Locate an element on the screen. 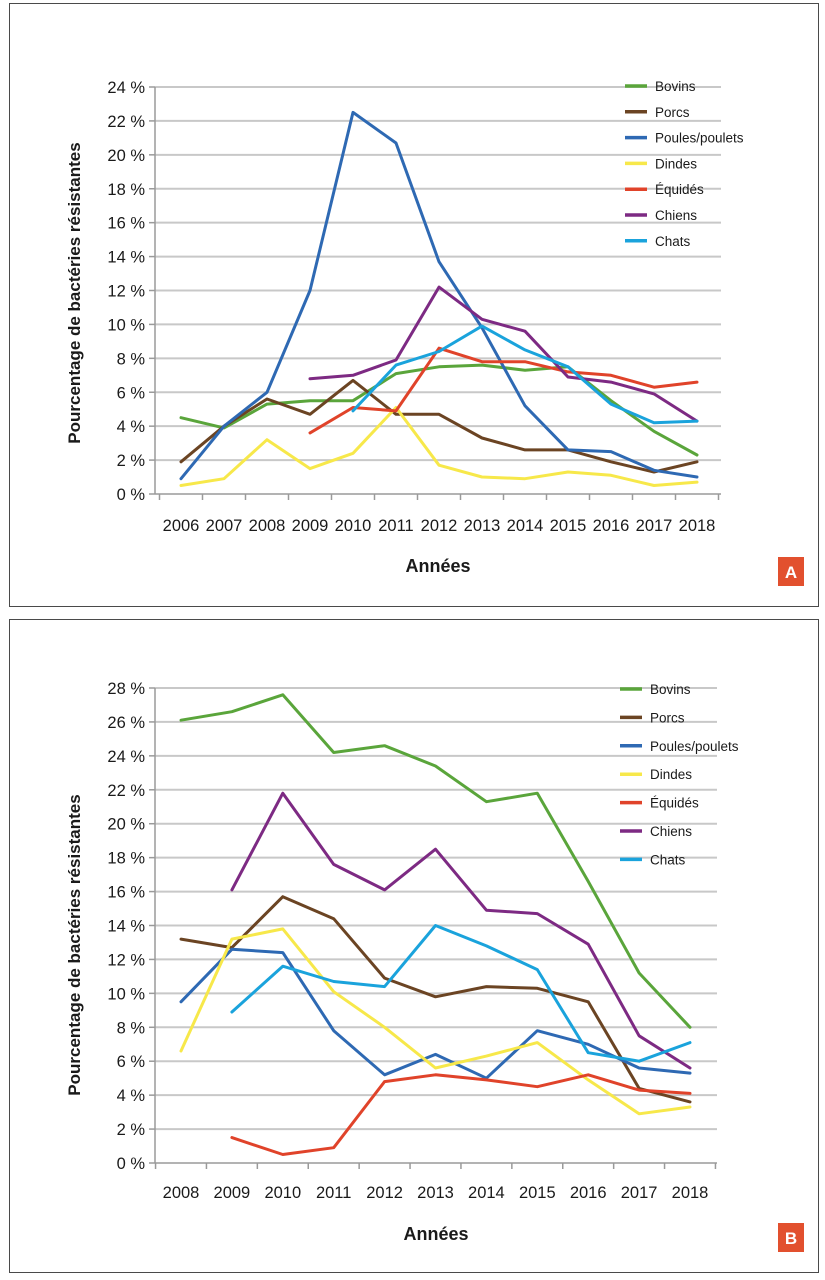 The width and height of the screenshot is (825, 1280). chart-b-series-line-porcs is located at coordinates (435, 999).